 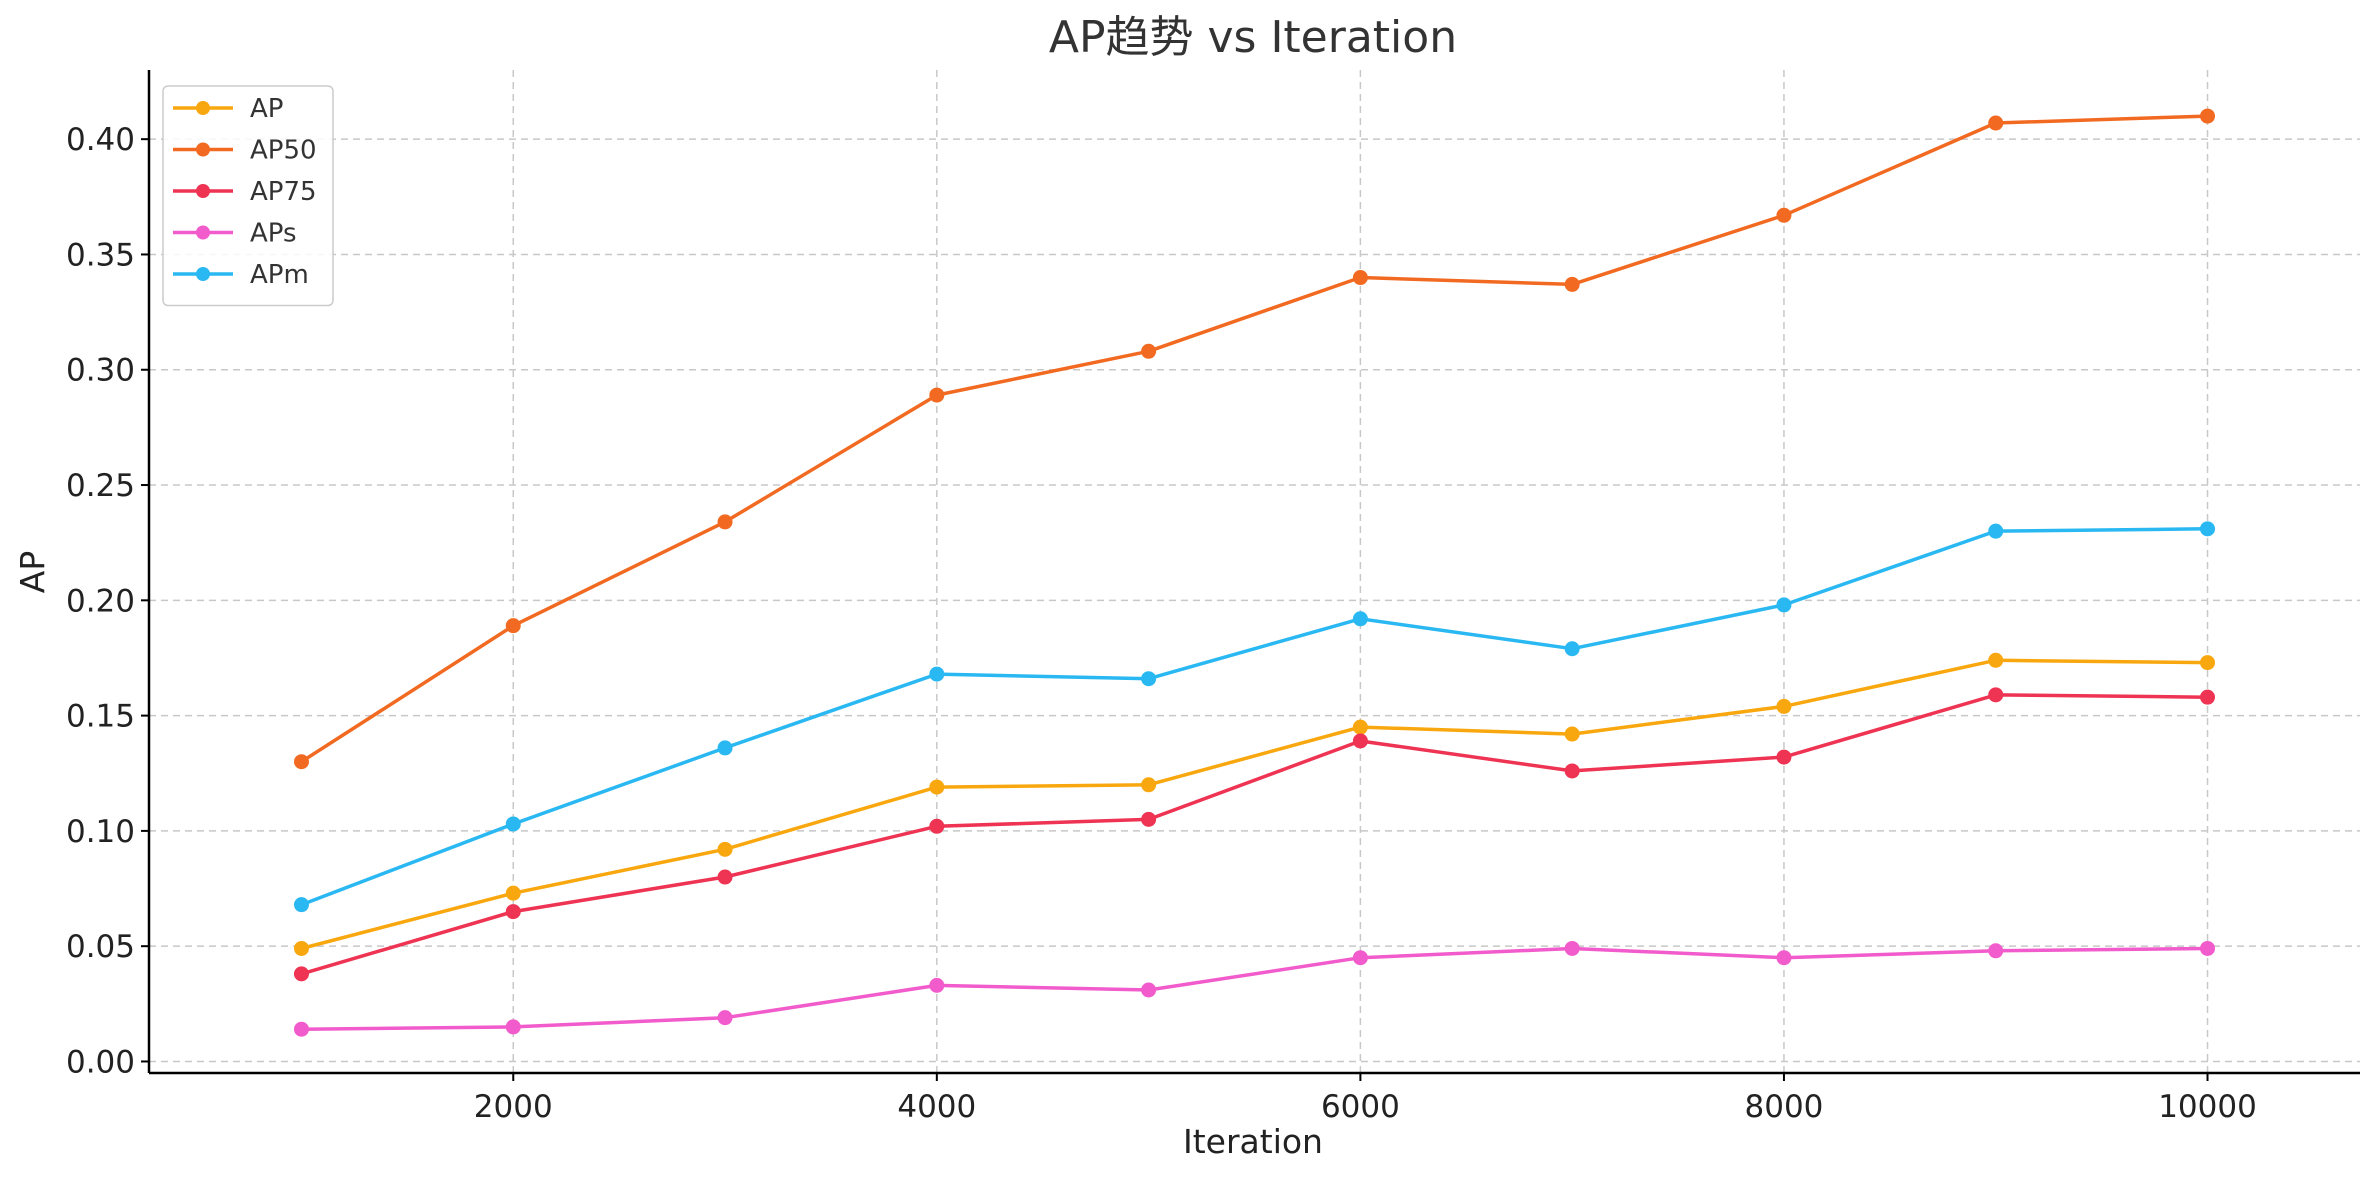 What do you see at coordinates (100, 601) in the screenshot?
I see `y-tick-label: 0.20` at bounding box center [100, 601].